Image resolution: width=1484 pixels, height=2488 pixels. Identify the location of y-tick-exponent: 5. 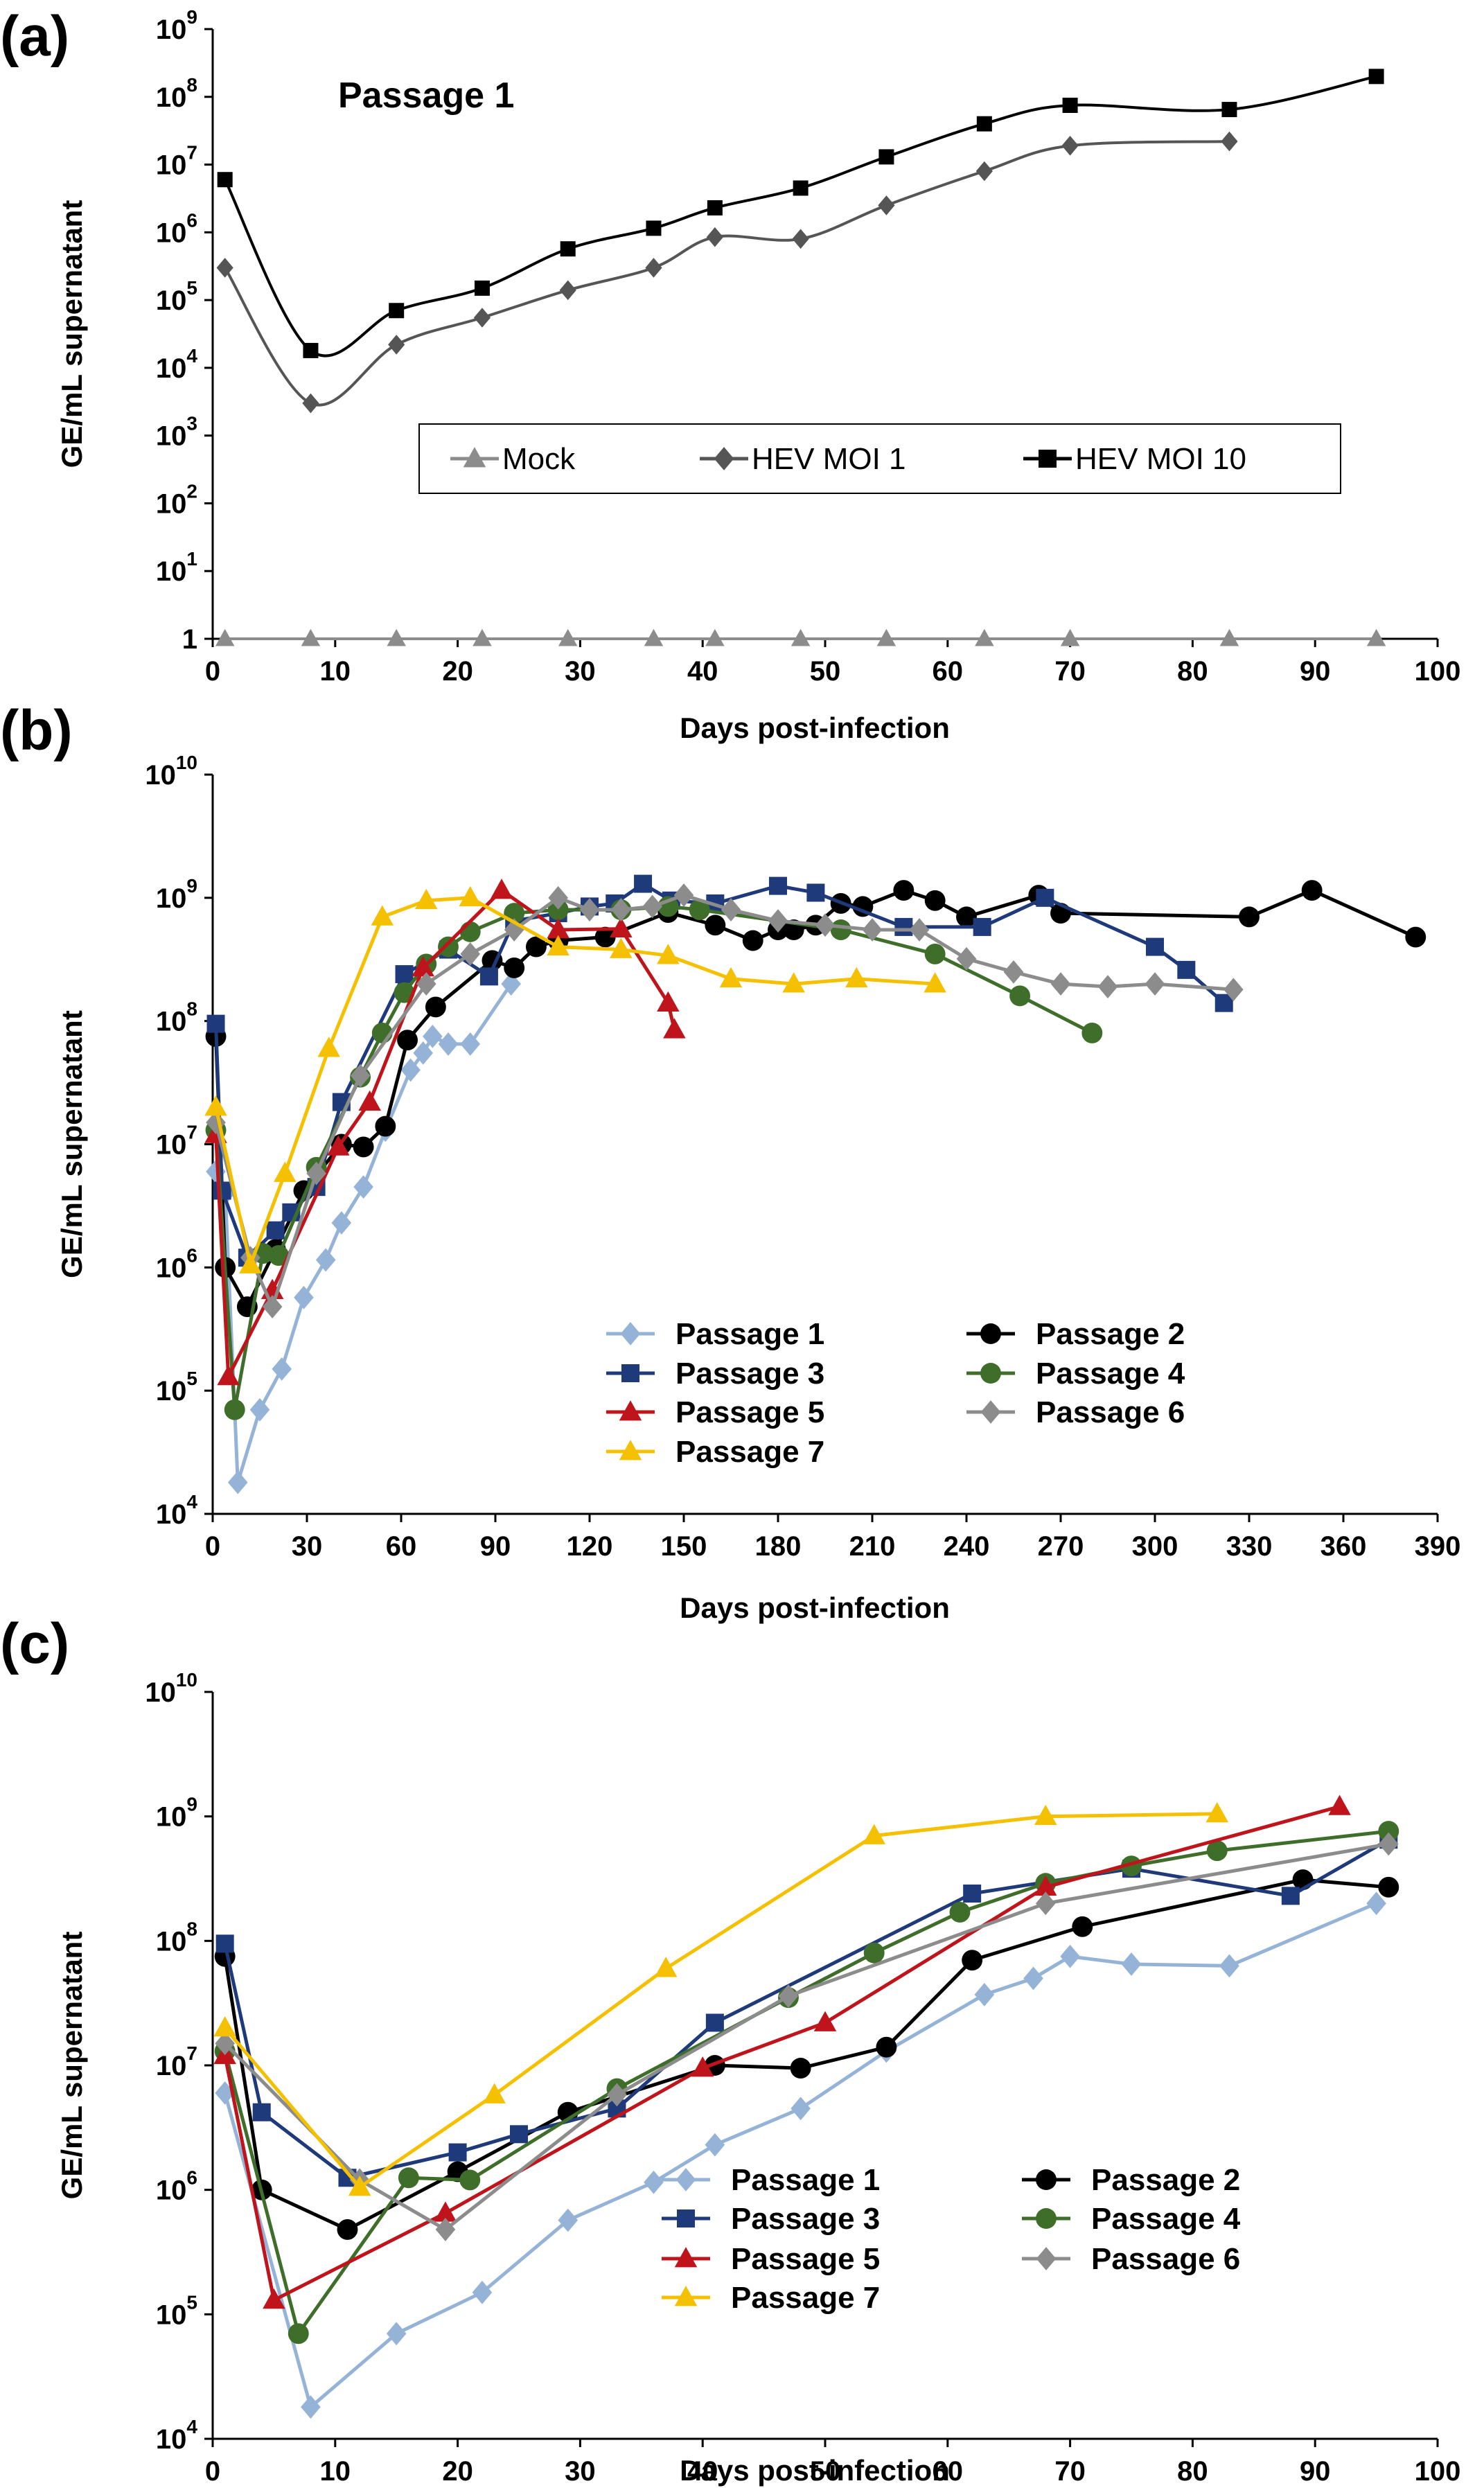
(191, 2302).